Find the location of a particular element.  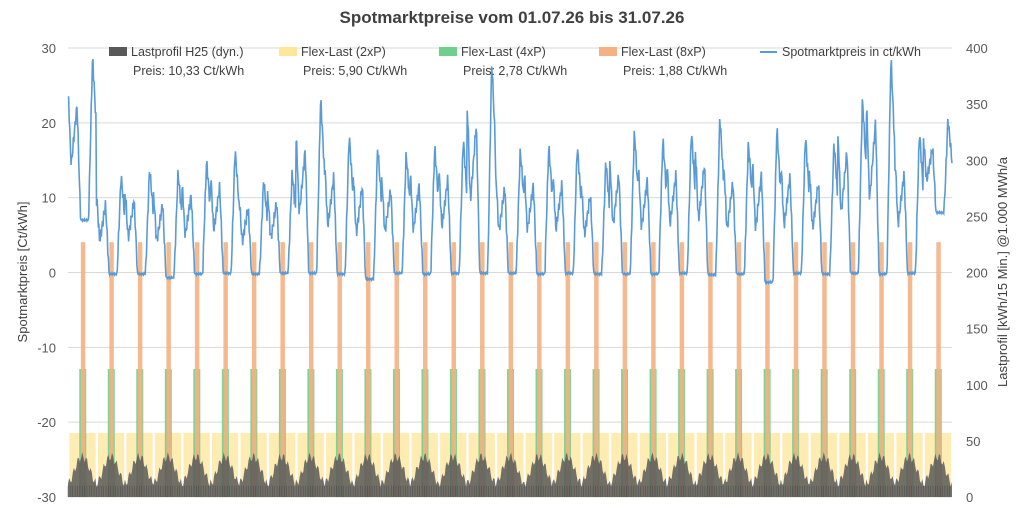

right-tick-label: 100 is located at coordinates (977, 385).